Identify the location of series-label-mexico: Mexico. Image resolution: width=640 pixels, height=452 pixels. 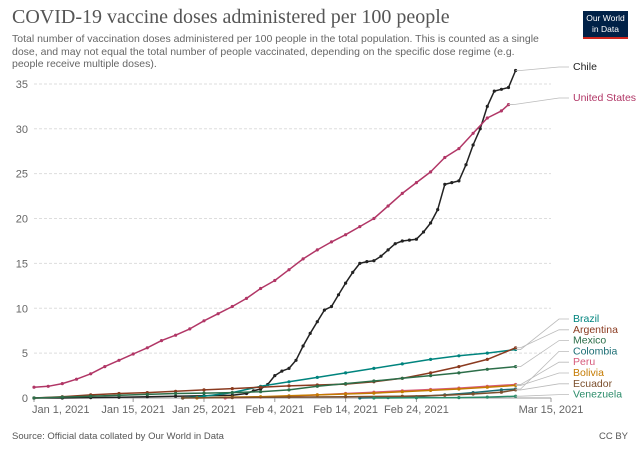
(589, 341).